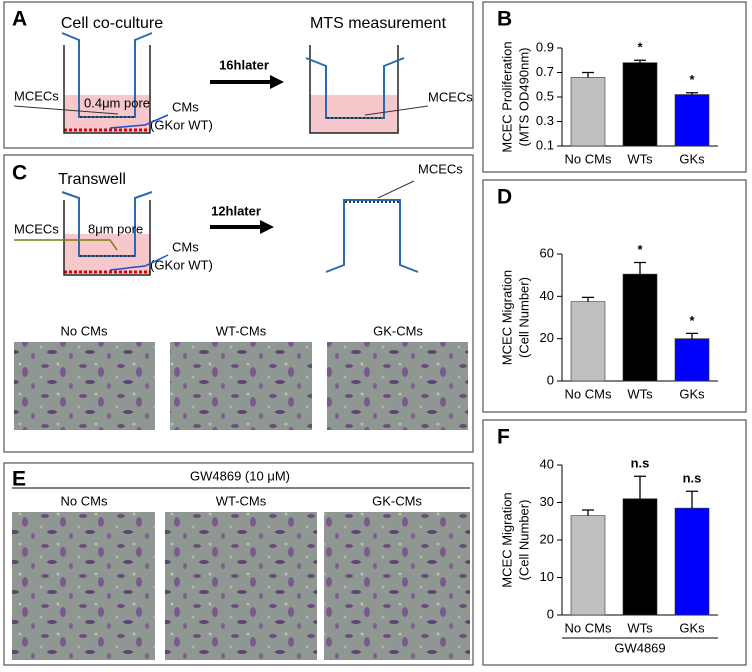 The width and height of the screenshot is (752, 672). I want to click on panel-letter: E, so click(19, 479).